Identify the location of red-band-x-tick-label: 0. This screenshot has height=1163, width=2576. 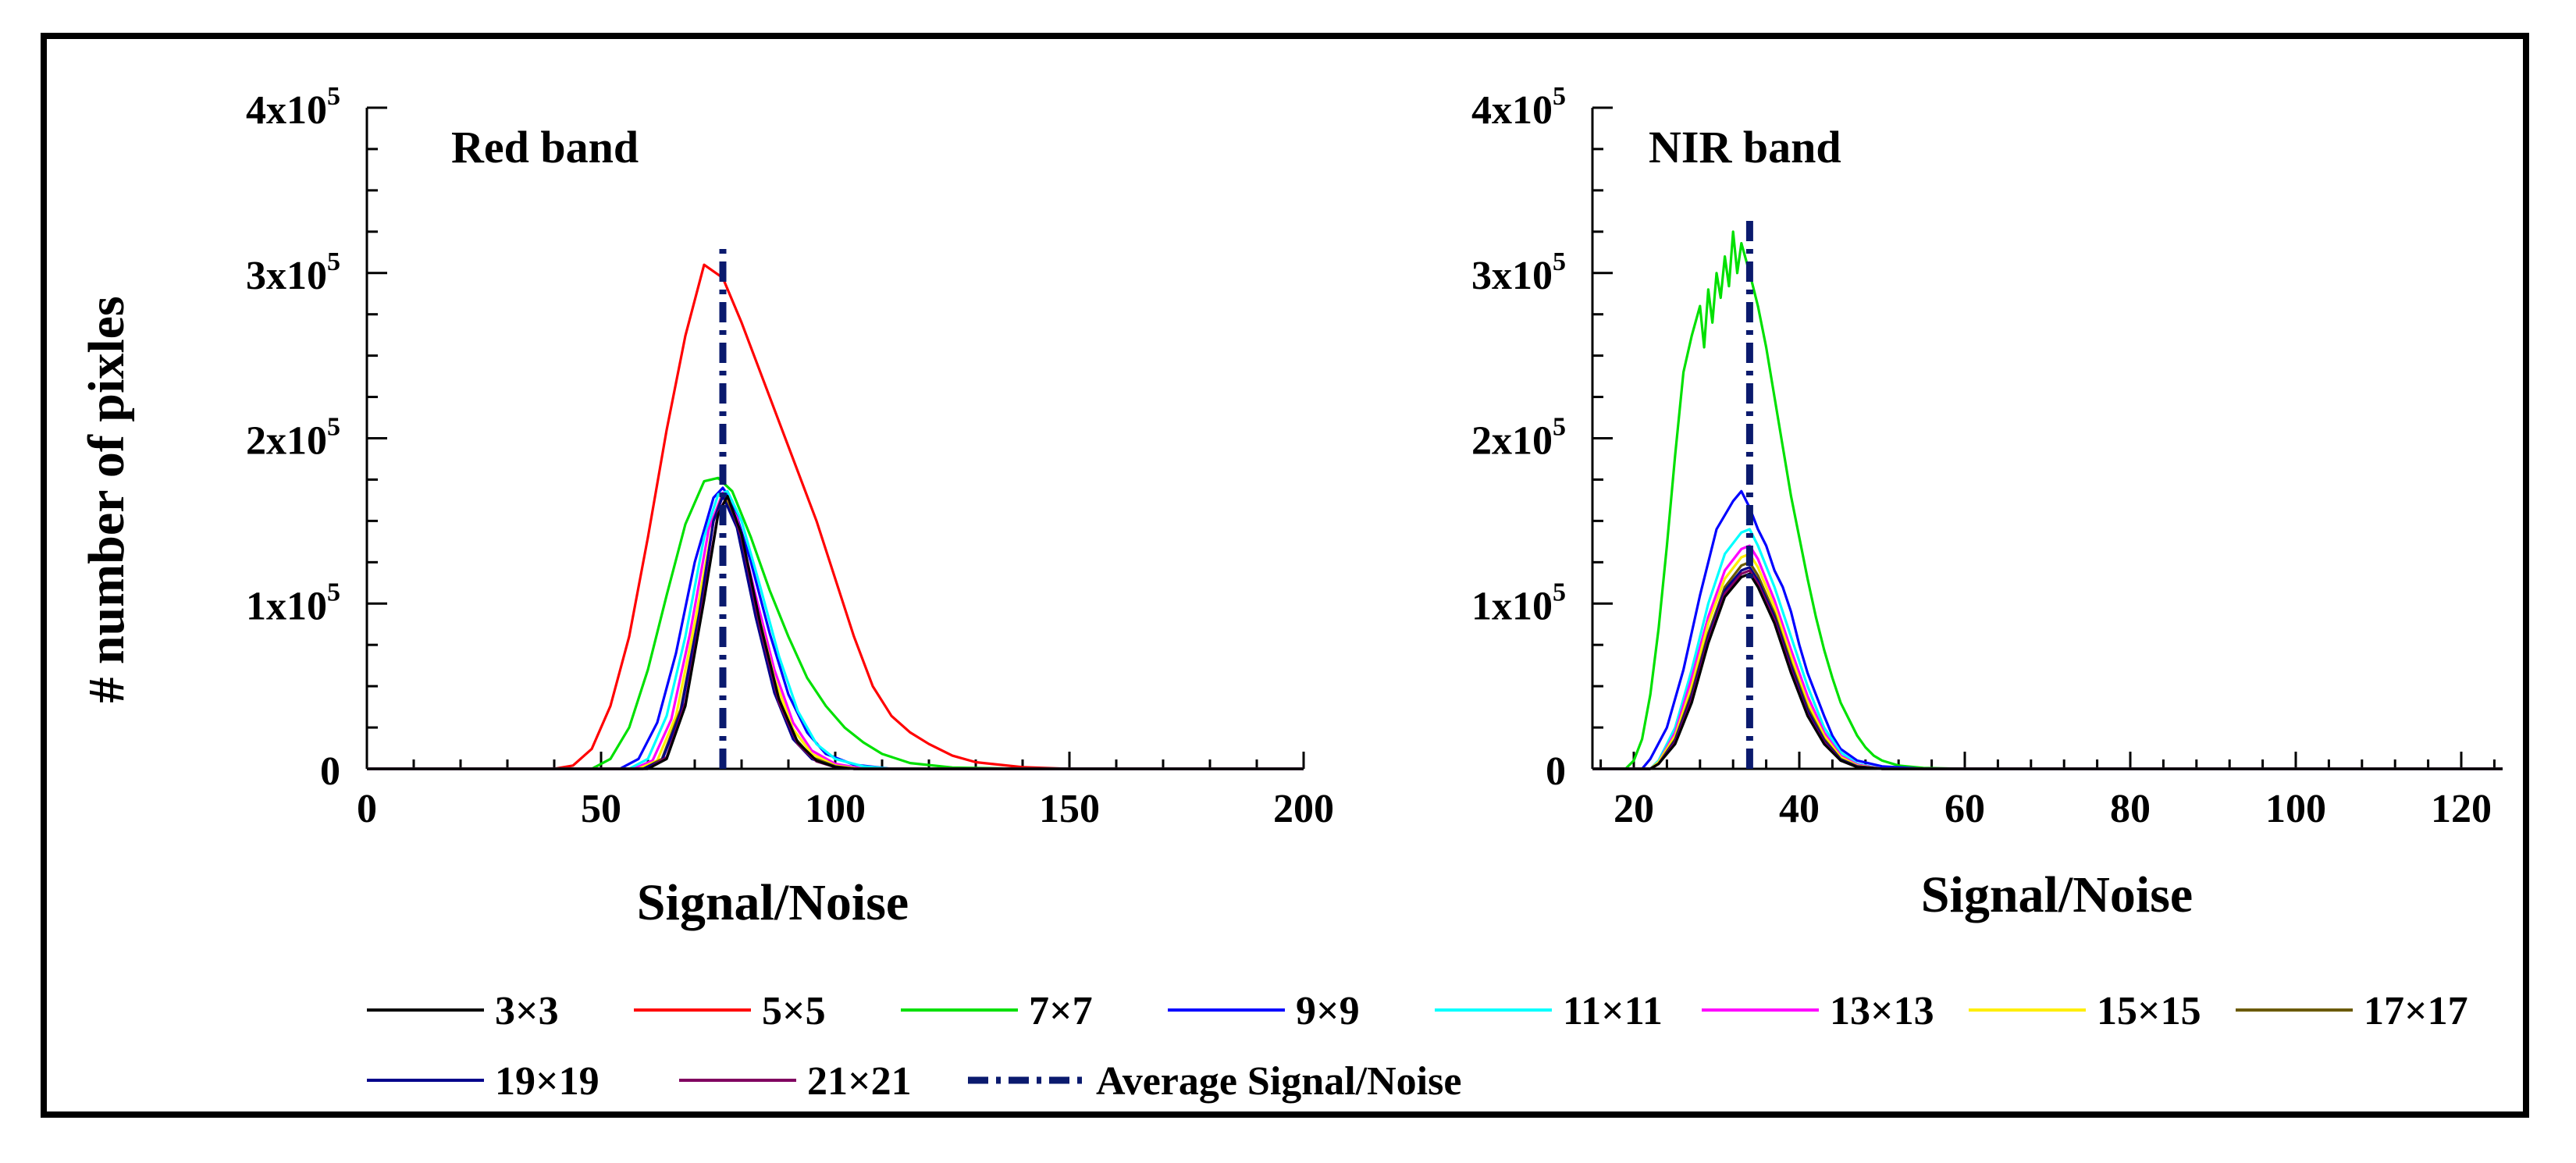
(367, 809).